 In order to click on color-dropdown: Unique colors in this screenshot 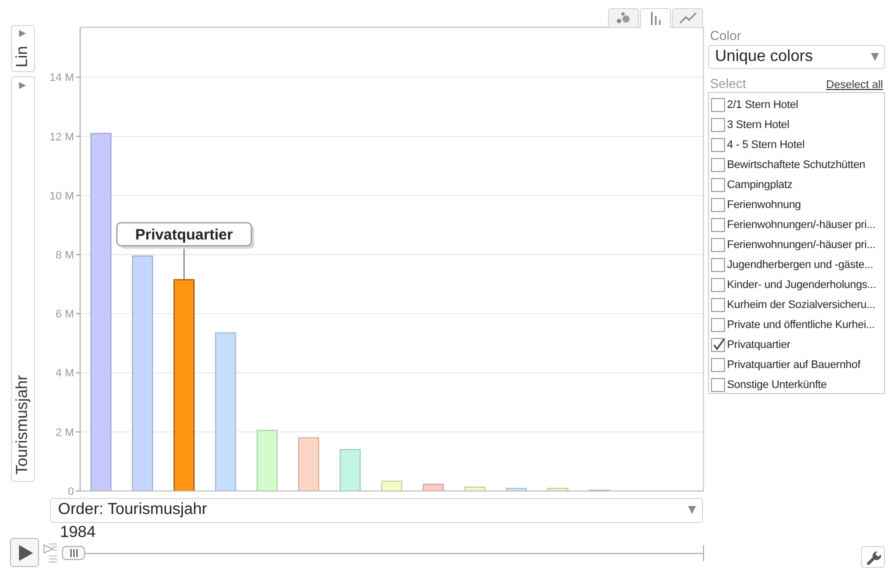, I will do `click(796, 57)`.